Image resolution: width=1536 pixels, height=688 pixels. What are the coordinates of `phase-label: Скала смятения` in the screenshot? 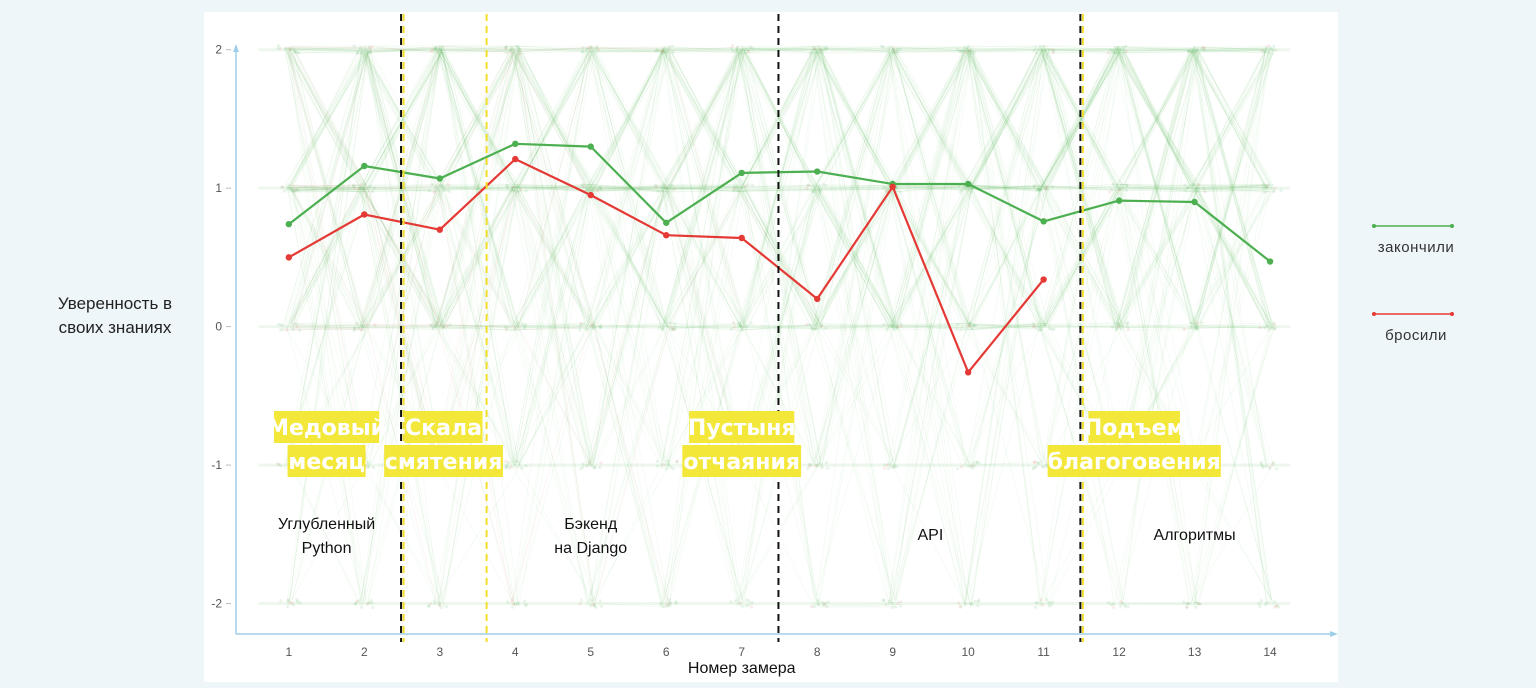 It's located at (443, 444).